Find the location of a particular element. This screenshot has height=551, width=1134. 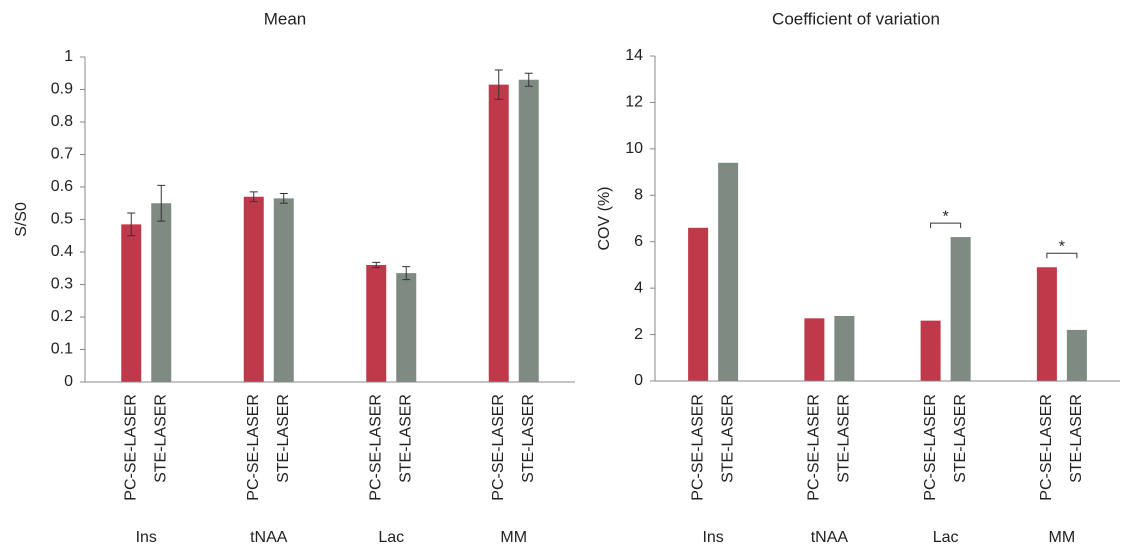

y-axis-label: COV (%) is located at coordinates (604, 219).